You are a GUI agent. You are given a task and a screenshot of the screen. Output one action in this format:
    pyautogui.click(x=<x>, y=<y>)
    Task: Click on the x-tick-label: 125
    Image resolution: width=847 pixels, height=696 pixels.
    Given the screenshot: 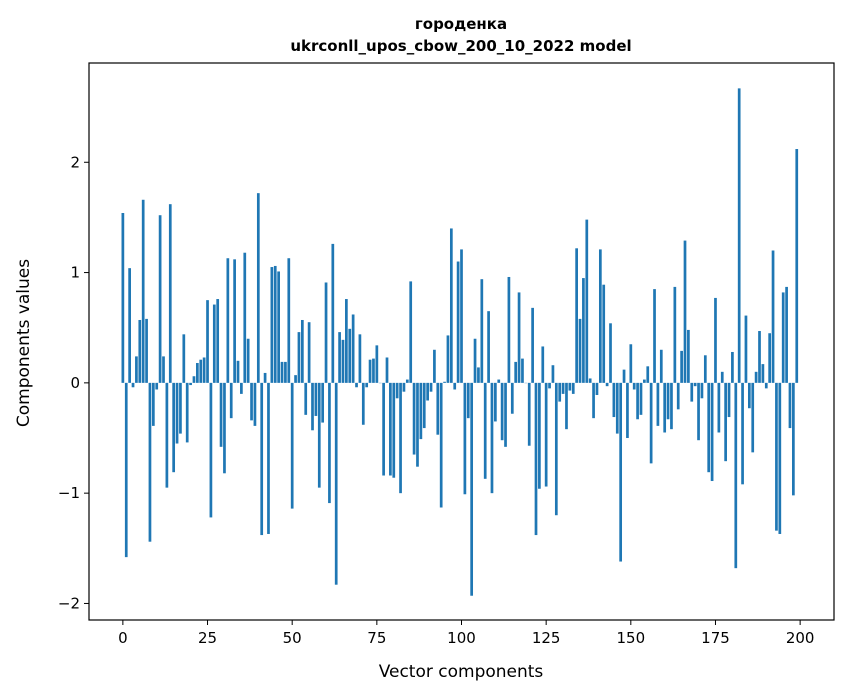 What is the action you would take?
    pyautogui.click(x=546, y=638)
    